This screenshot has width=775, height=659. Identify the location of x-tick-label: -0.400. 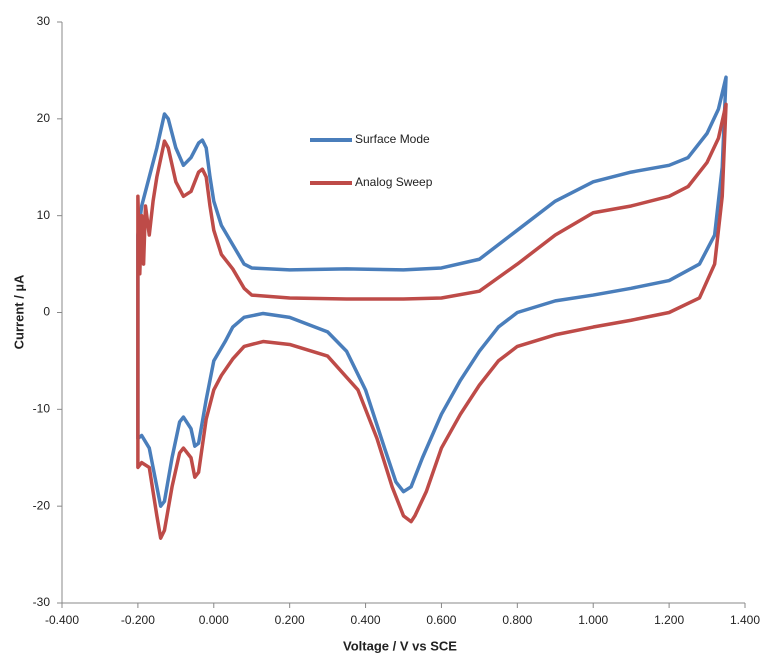
(62, 620).